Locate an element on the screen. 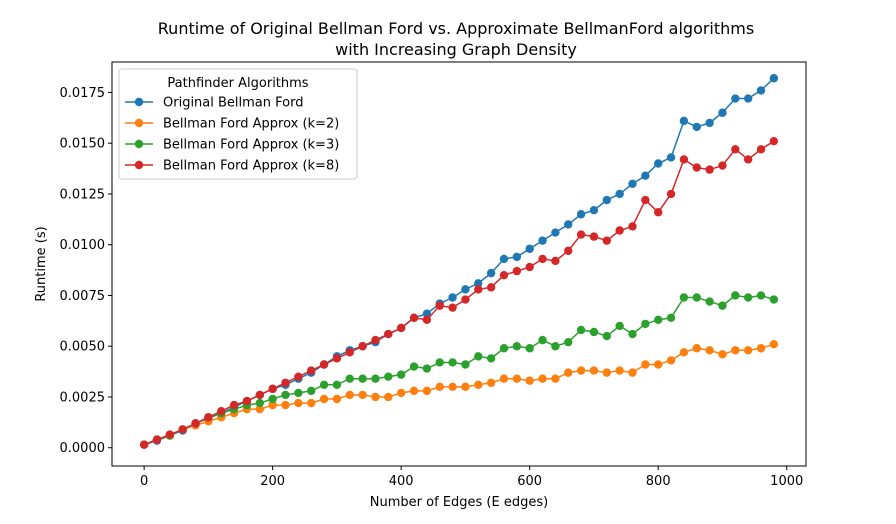  legend-entry-bellman-ford-approx-k-2: Bellman Ford Approx (k=2) is located at coordinates (232, 124).